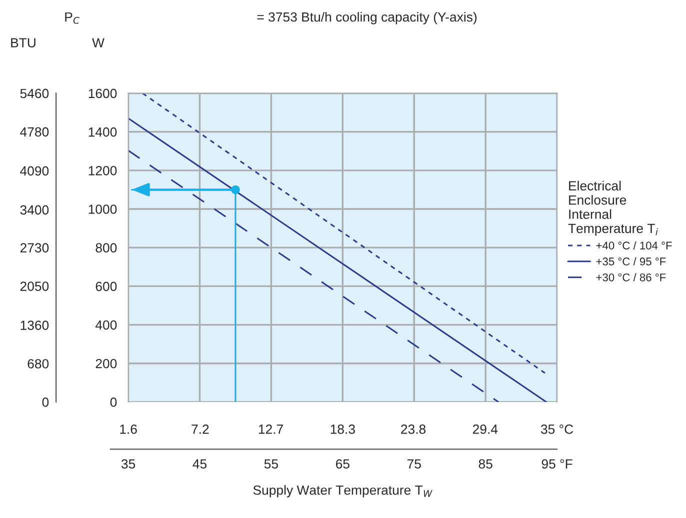 This screenshot has width=686, height=518. I want to click on legend-label: +35 °C / 95 °F, so click(631, 261).